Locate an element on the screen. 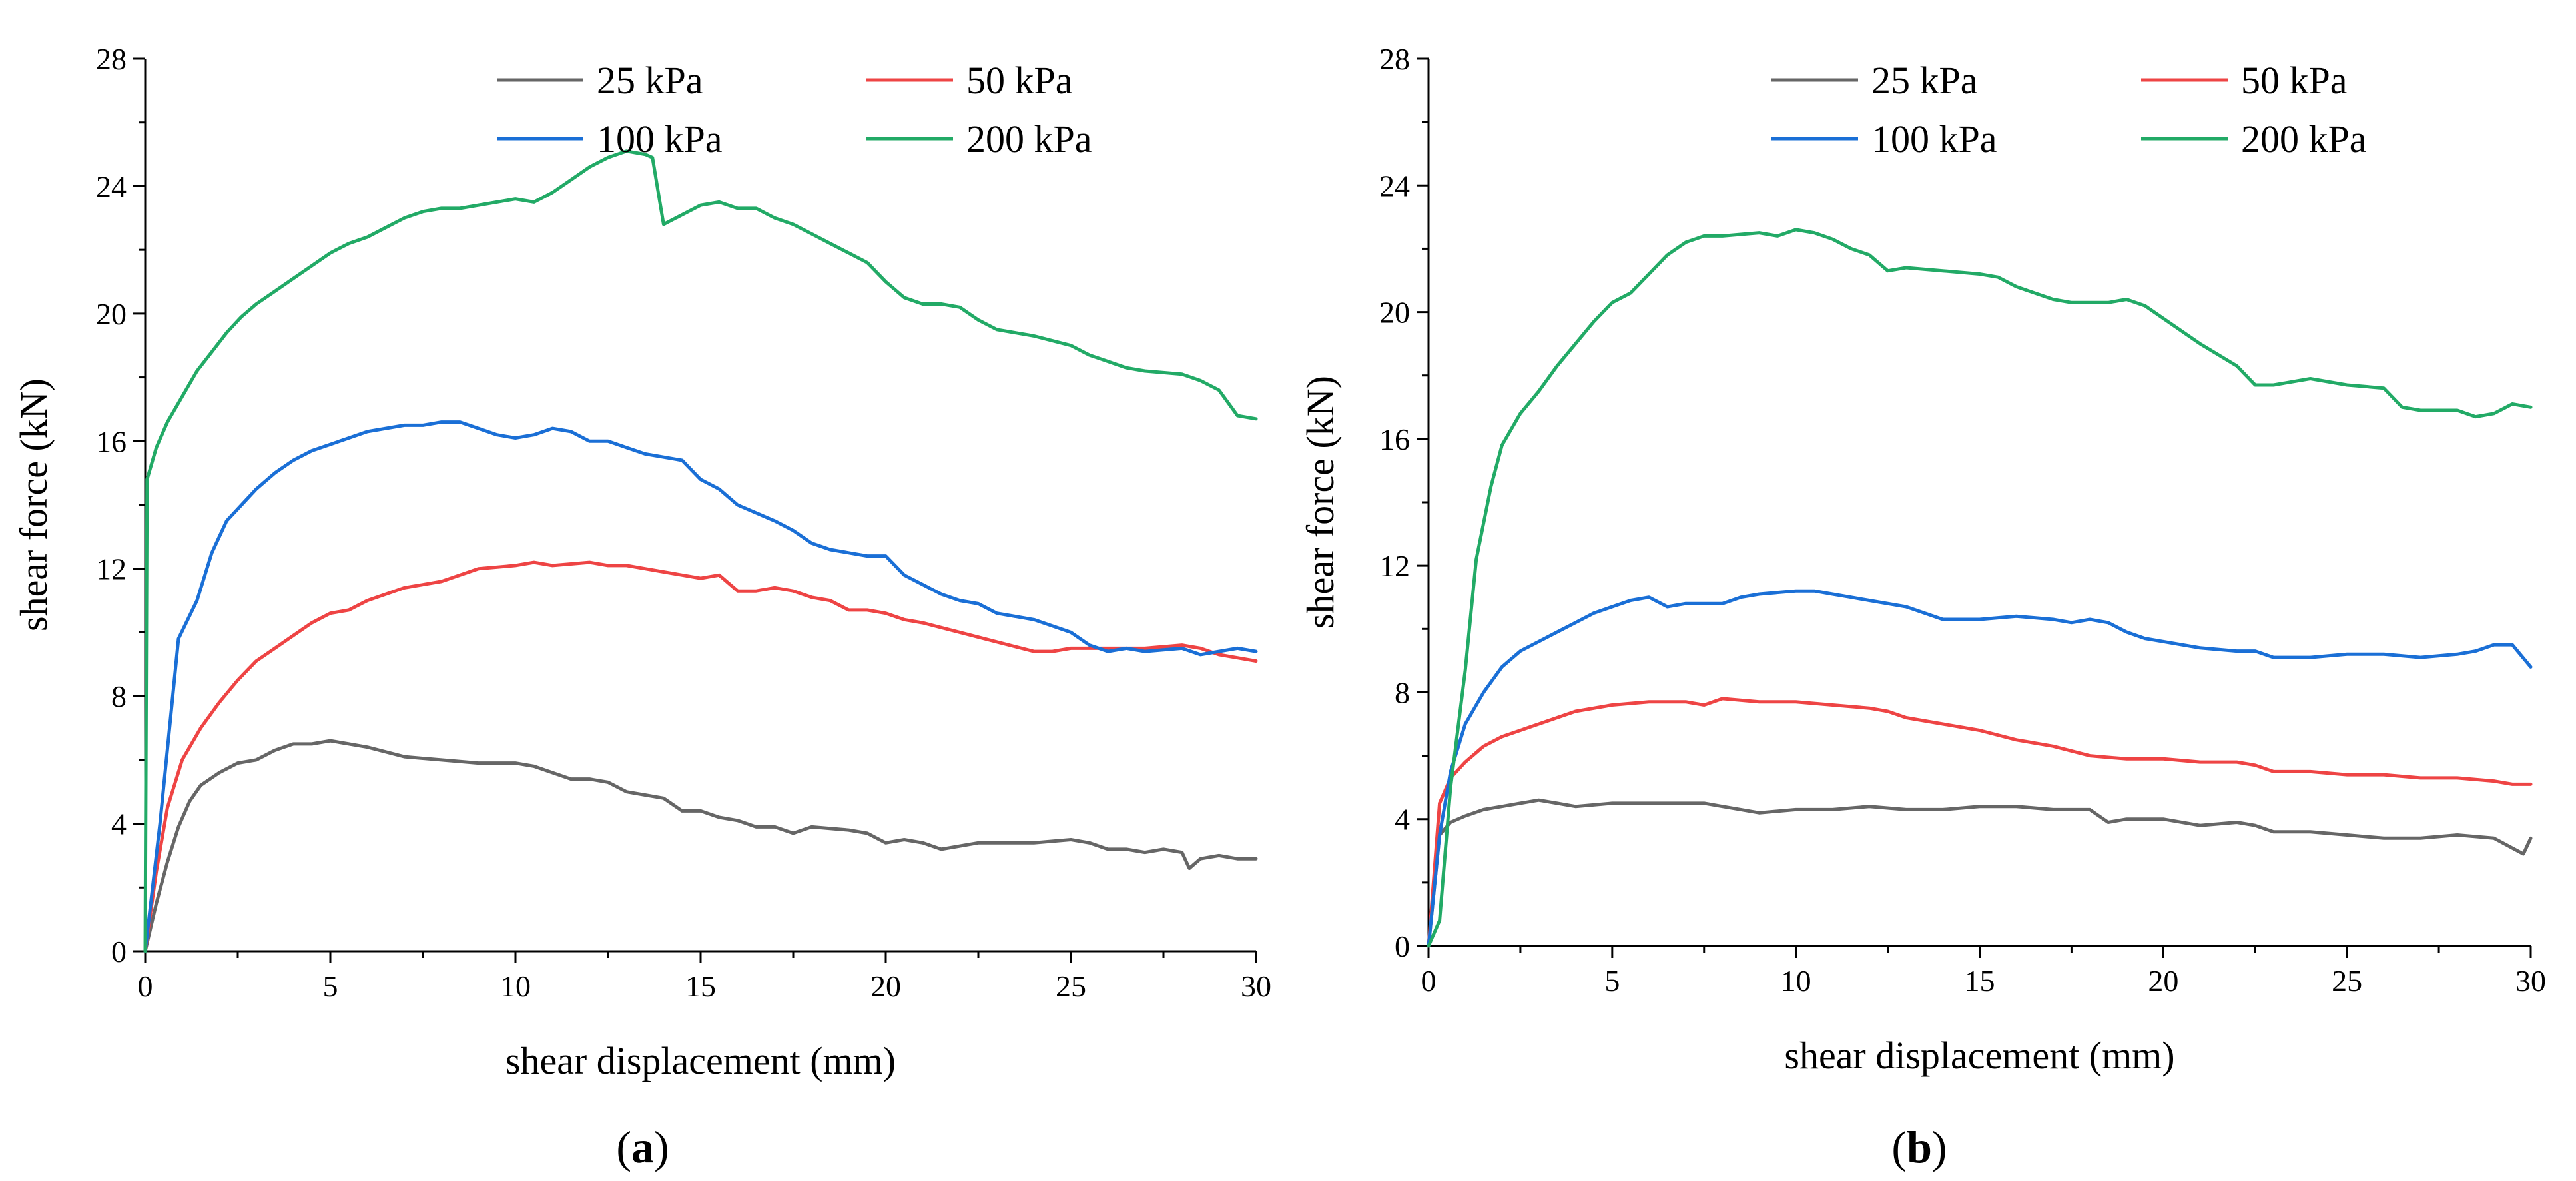 The image size is (2576, 1181). panel-label: (a) is located at coordinates (642, 1147).